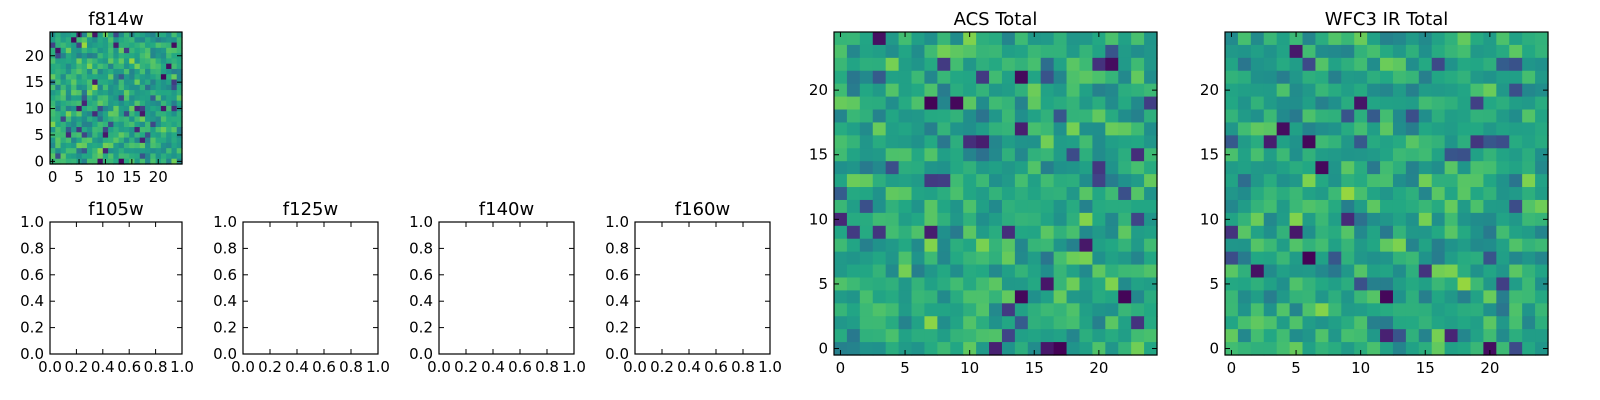 This screenshot has height=400, width=1600. Describe the element at coordinates (39, 135) in the screenshot. I see `y-tick-label: 5` at that location.